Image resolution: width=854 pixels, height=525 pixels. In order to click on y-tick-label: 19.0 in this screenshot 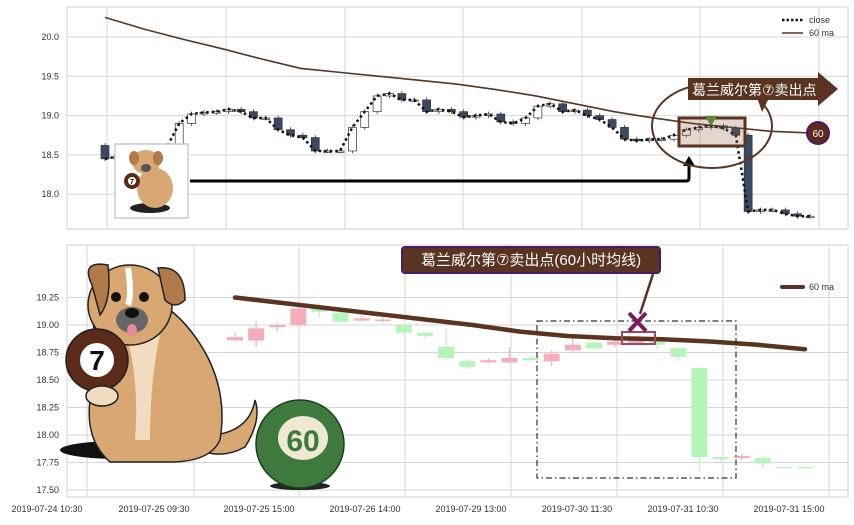, I will do `click(50, 116)`.